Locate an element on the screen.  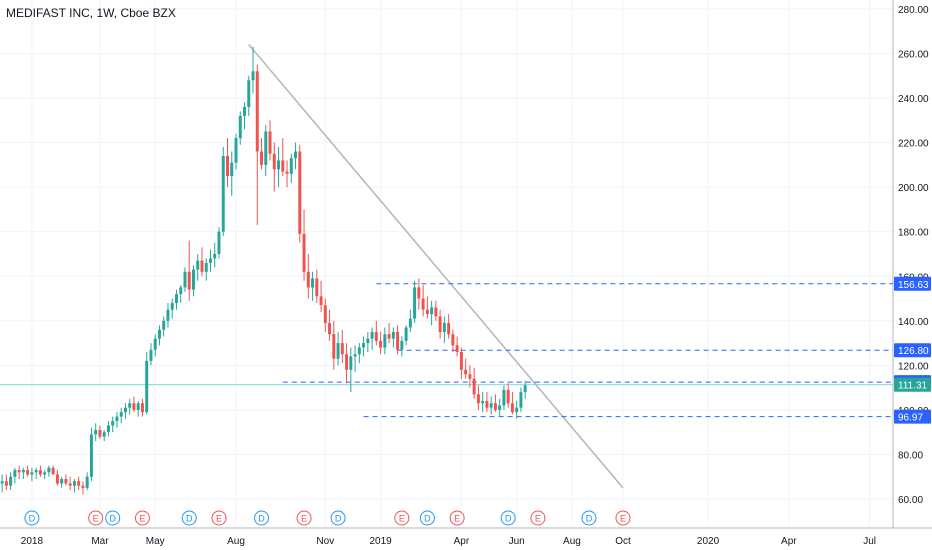
x-tick-label: 2019 is located at coordinates (380, 541).